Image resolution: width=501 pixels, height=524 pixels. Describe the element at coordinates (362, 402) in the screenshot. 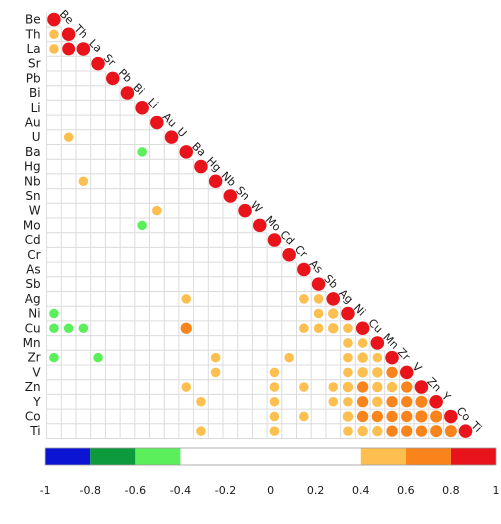

I see `circle-Y-Cu` at that location.